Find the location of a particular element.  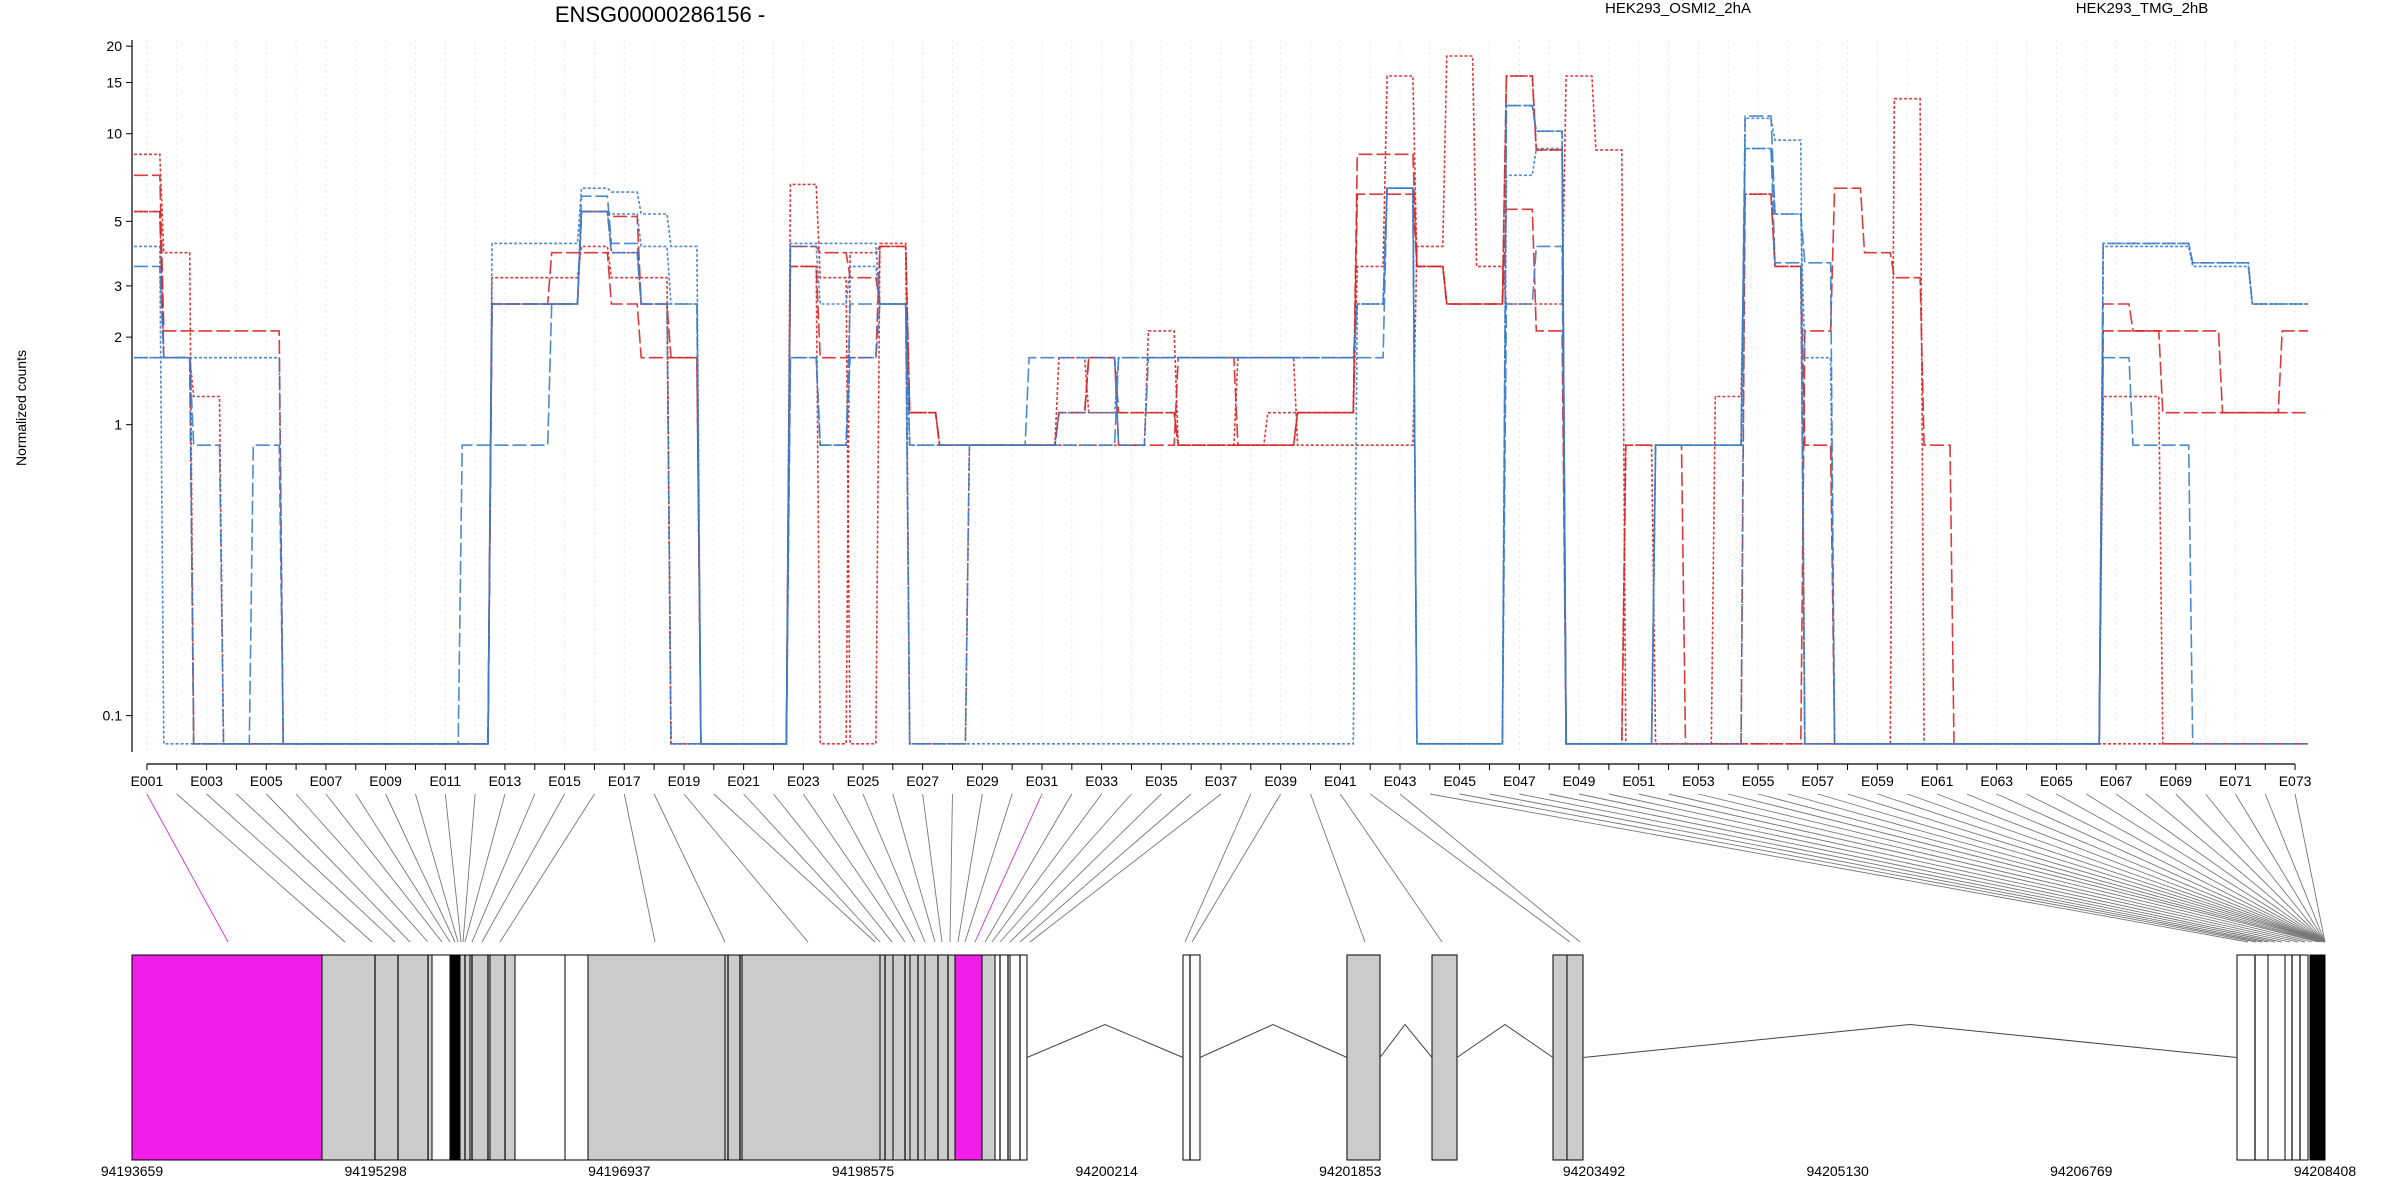

x-tick-label: E003 is located at coordinates (206, 781).